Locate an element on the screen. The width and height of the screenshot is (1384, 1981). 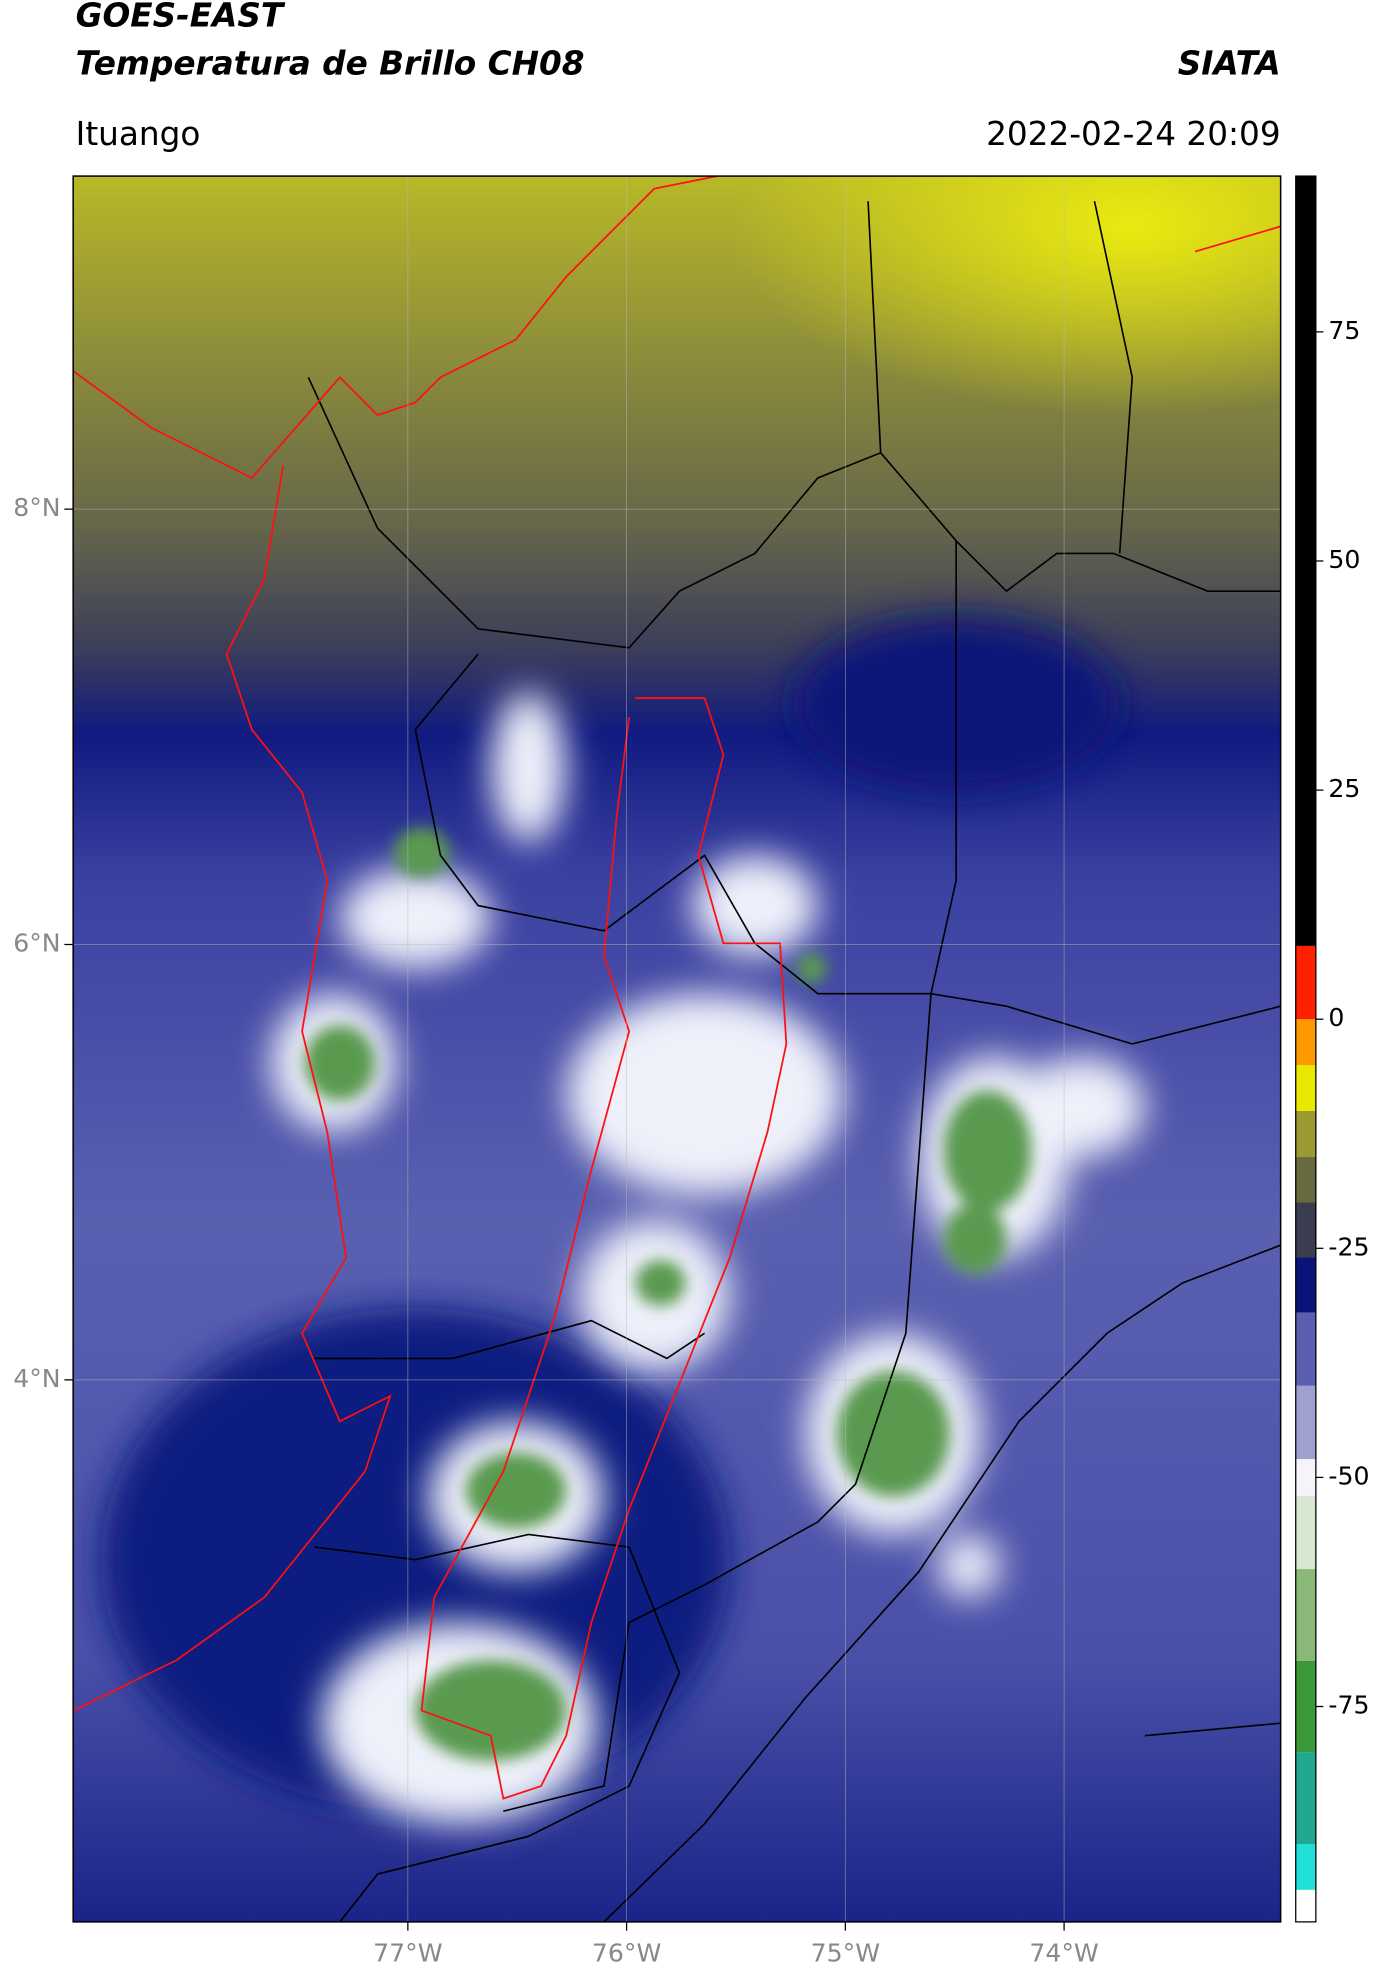
x-tick-label: 74°W is located at coordinates (1064, 1953).